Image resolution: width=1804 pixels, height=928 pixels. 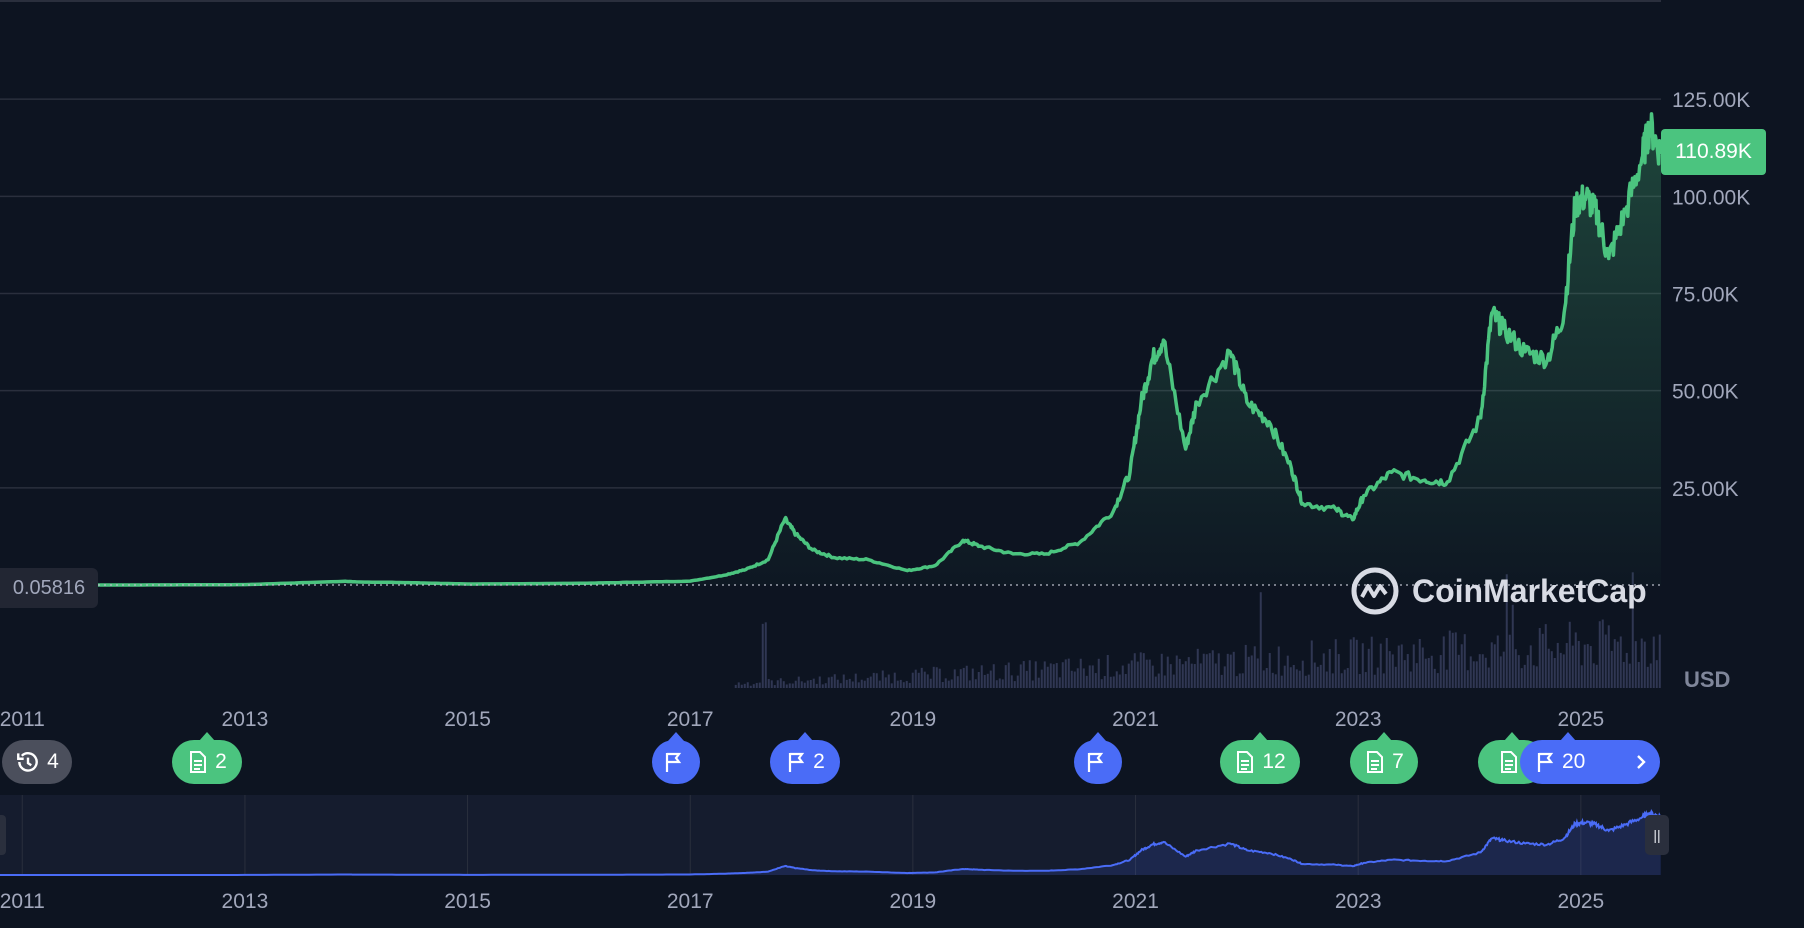 What do you see at coordinates (49, 588) in the screenshot?
I see `low-price-tag: 0.05816` at bounding box center [49, 588].